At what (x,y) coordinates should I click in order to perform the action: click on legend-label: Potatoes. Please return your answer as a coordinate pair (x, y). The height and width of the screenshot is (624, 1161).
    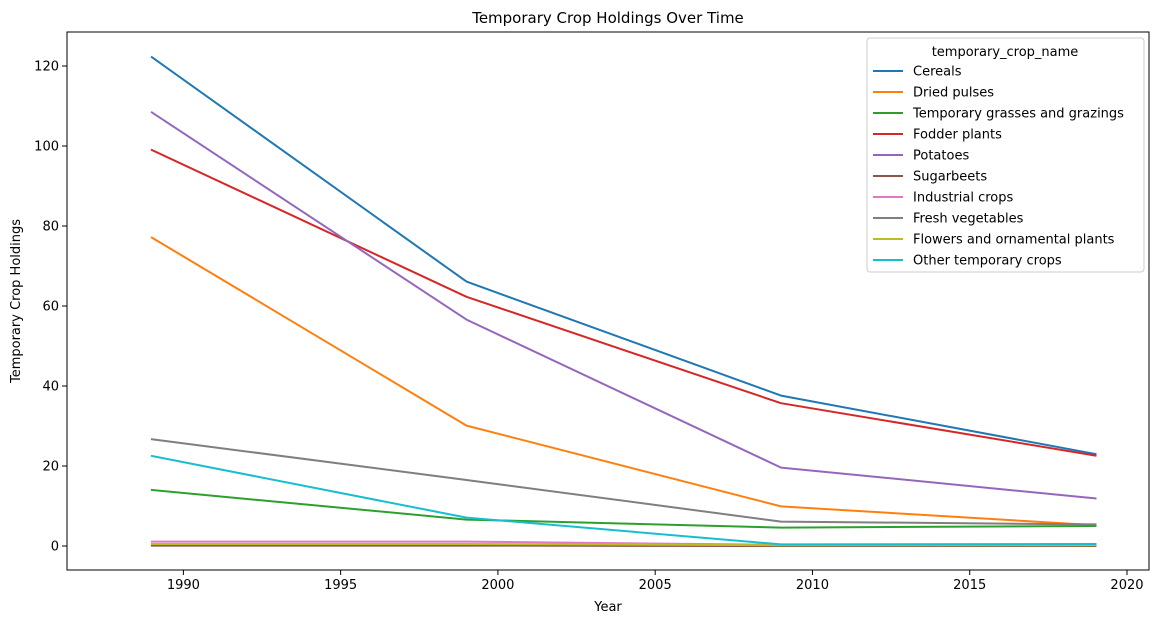
    Looking at the image, I should click on (941, 156).